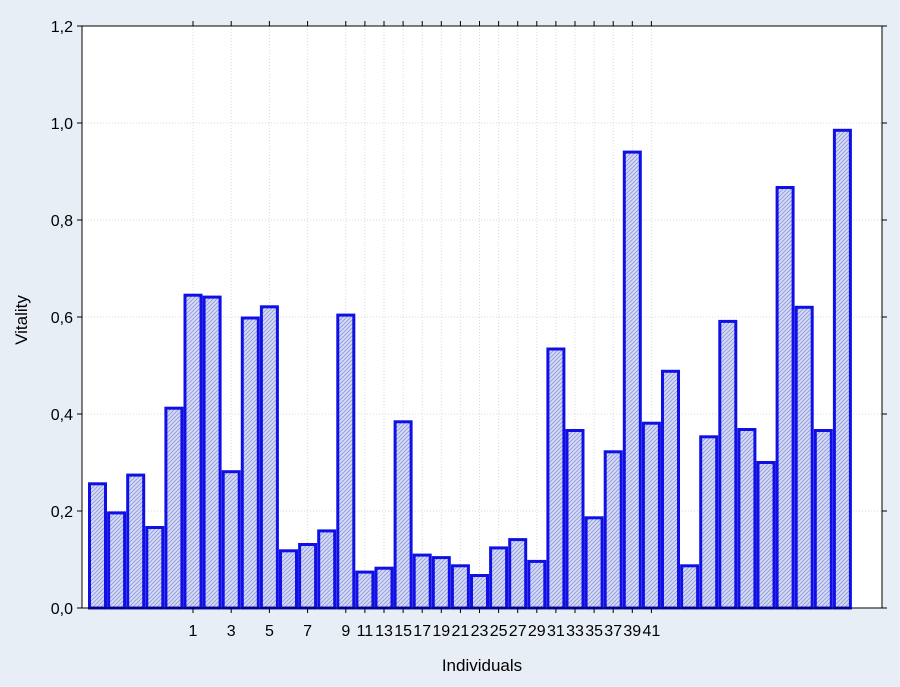  I want to click on x-tick-label: 7, so click(307, 631).